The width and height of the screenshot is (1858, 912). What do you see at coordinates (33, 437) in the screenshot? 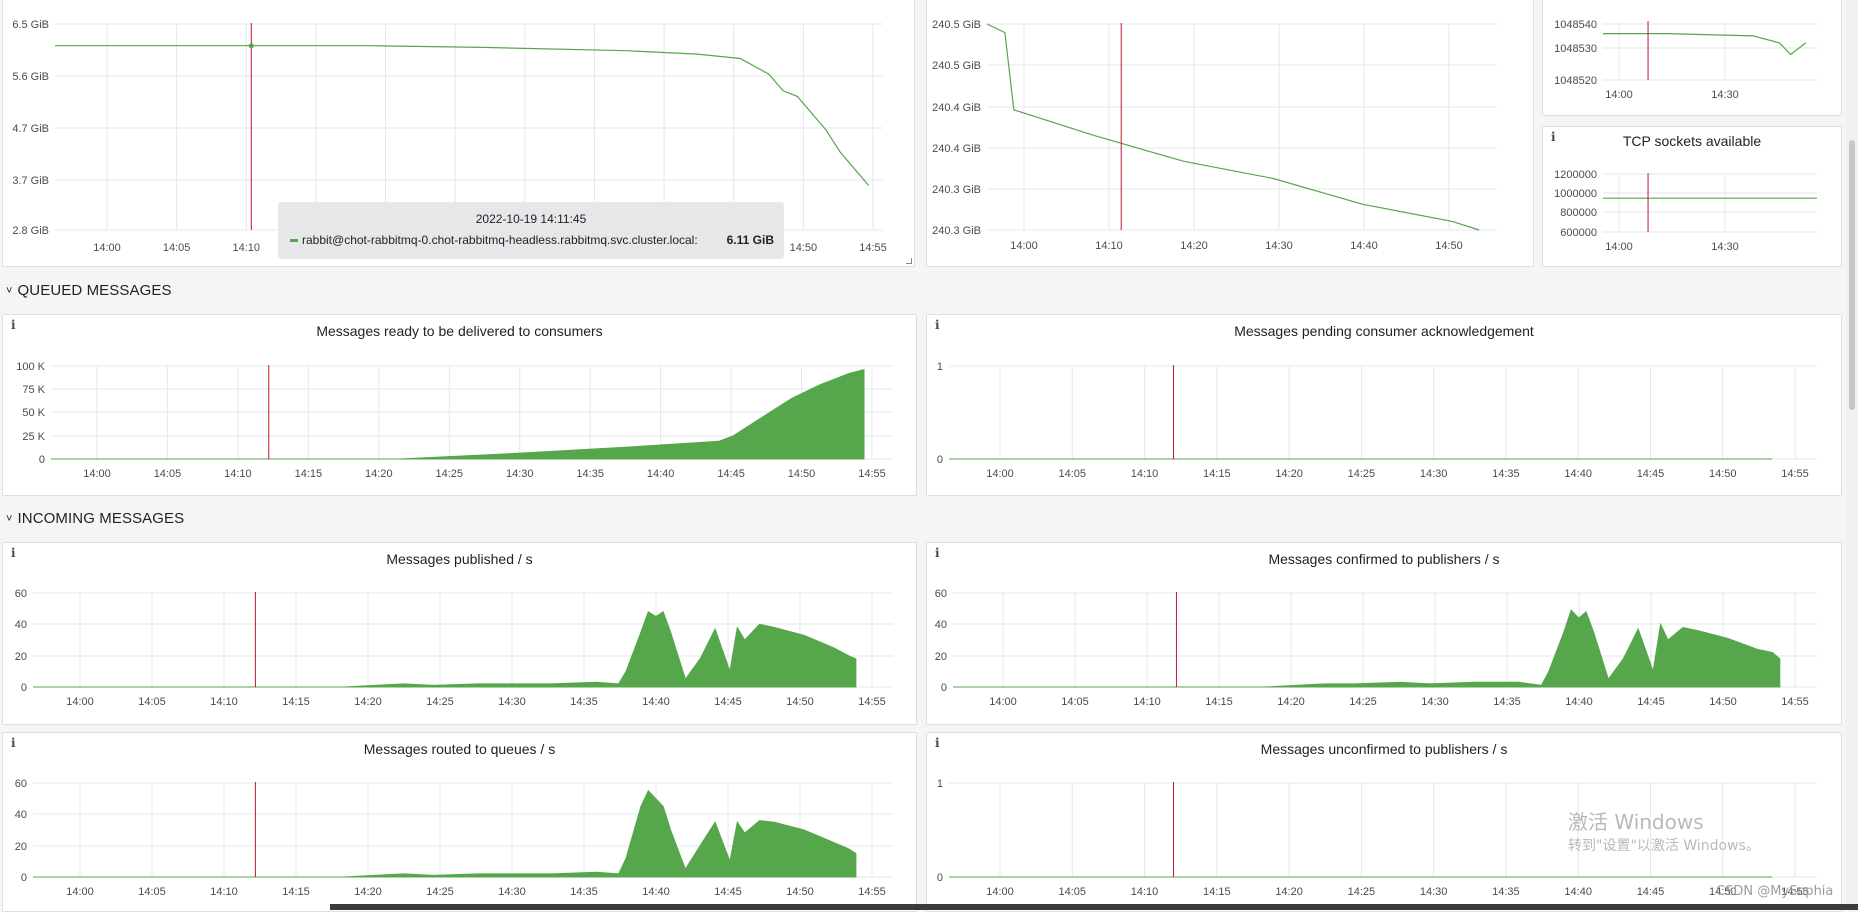
I see `y-tick-label: 25 K` at bounding box center [33, 437].